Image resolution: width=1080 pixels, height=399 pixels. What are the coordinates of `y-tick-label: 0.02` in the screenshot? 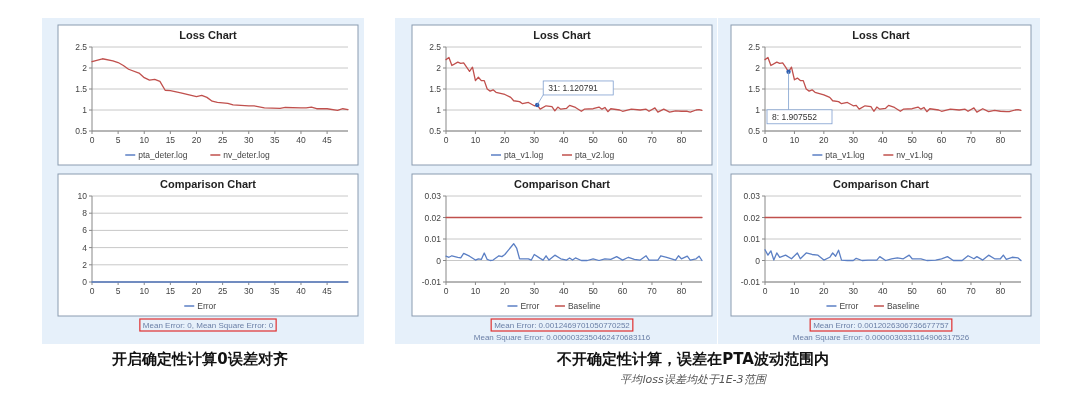 It's located at (752, 217).